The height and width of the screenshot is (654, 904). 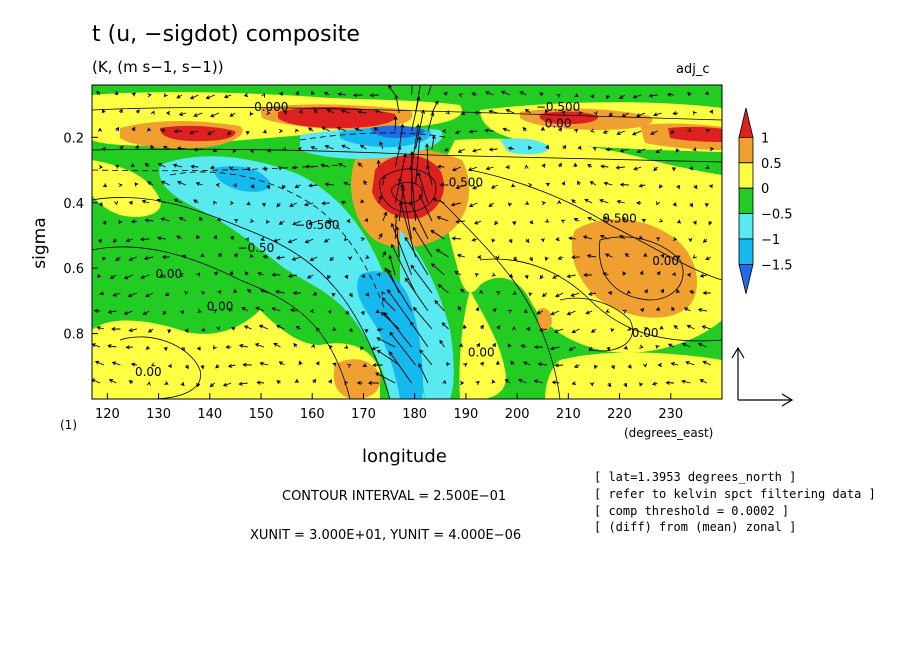 I want to click on x-tick-label: 150, so click(x=261, y=414).